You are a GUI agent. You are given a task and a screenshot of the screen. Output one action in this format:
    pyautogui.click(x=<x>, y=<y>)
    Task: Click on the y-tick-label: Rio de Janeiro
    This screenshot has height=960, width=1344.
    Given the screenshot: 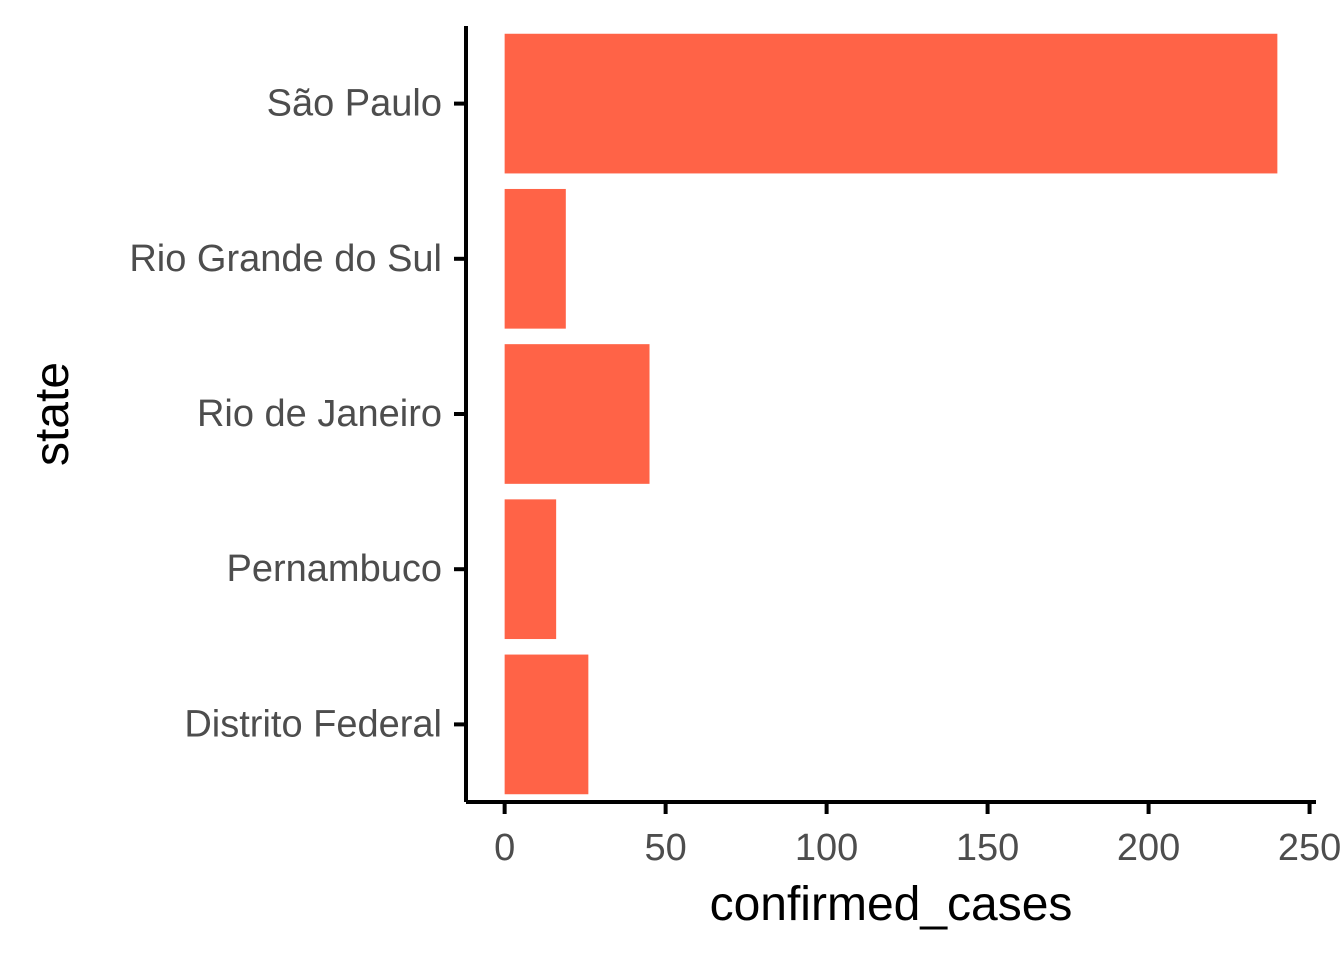 What is the action you would take?
    pyautogui.click(x=319, y=414)
    